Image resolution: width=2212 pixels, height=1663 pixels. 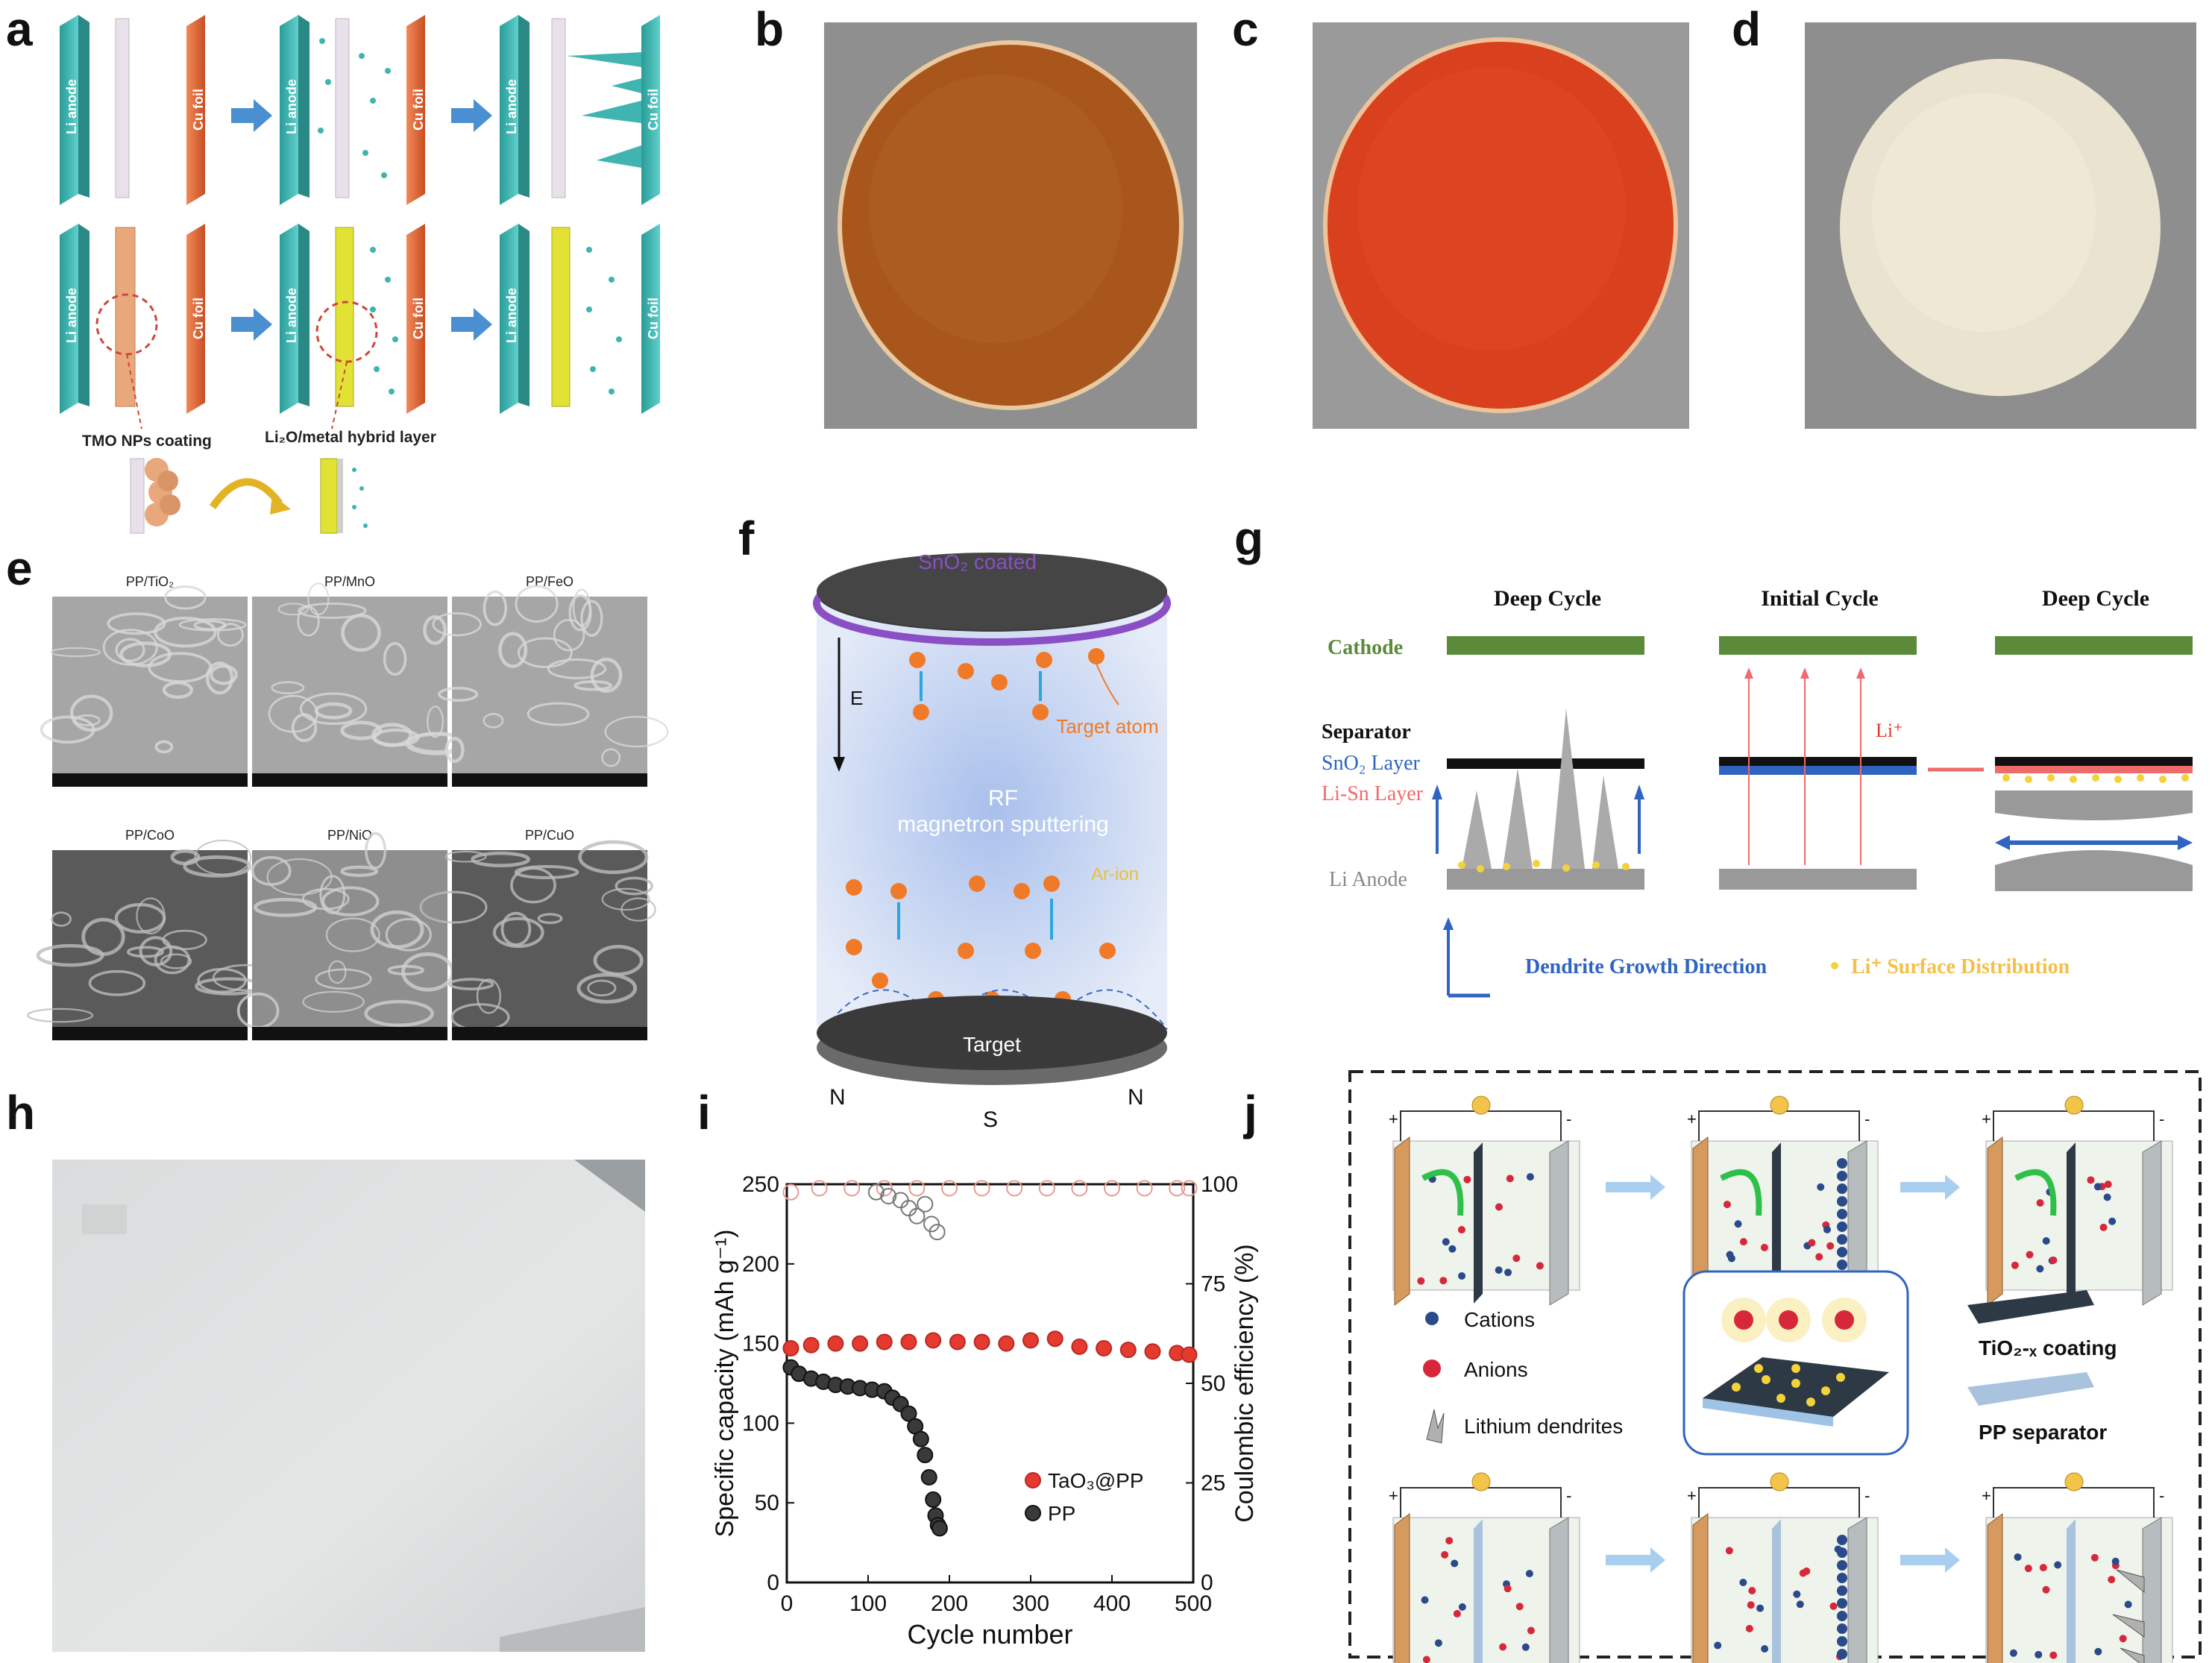 What do you see at coordinates (746, 538) in the screenshot?
I see `panel-letter-f: f` at bounding box center [746, 538].